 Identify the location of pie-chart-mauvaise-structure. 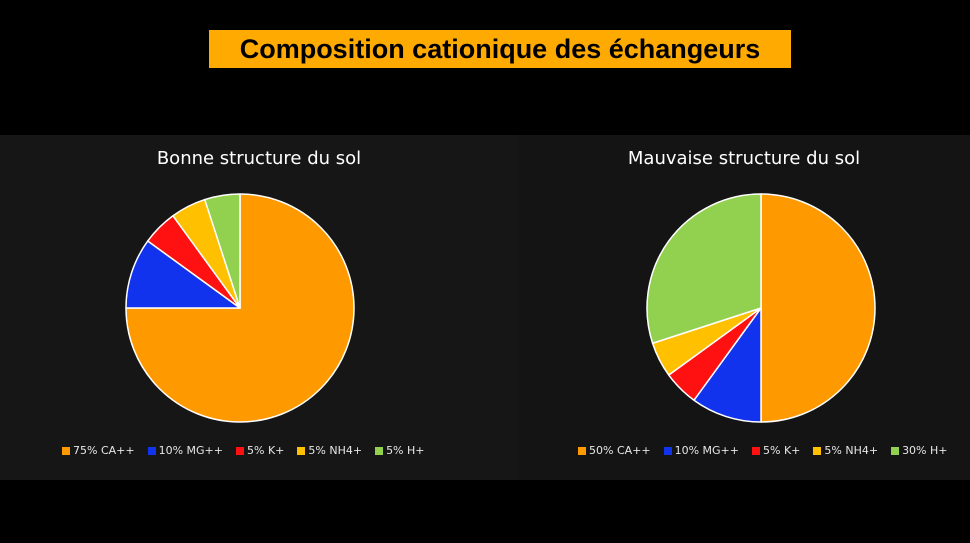
(761, 308).